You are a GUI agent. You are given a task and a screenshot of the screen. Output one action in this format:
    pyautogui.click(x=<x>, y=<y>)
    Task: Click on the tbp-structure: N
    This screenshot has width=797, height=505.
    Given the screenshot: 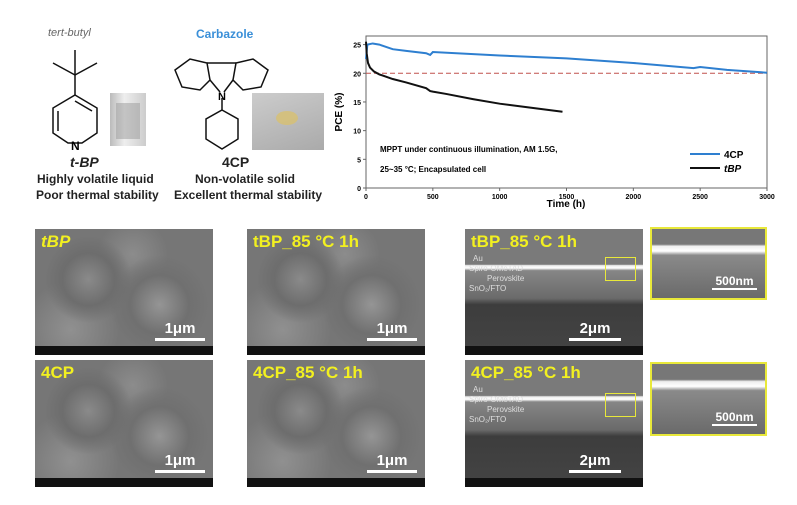 What is the action you would take?
    pyautogui.click(x=75, y=101)
    